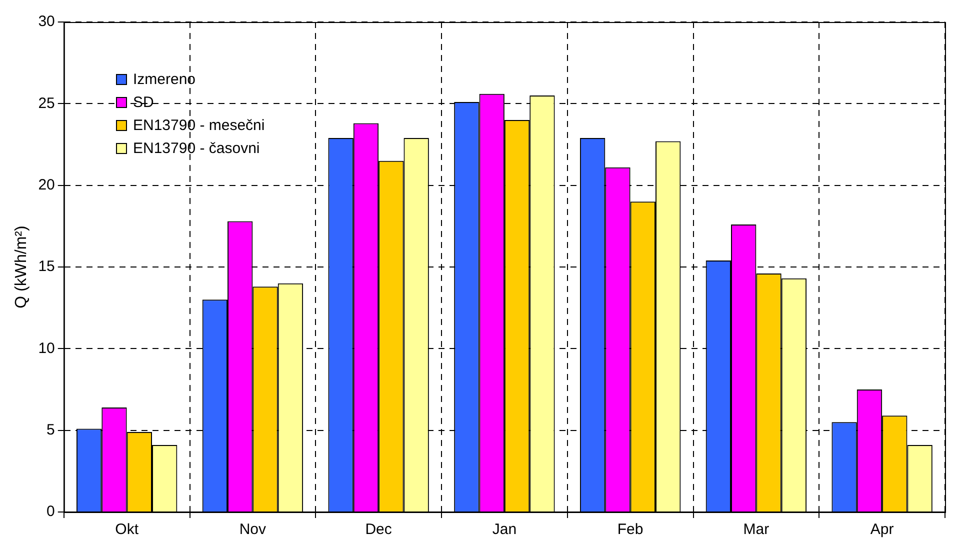 This screenshot has height=550, width=959. I want to click on x-tick-label: Mar, so click(756, 529).